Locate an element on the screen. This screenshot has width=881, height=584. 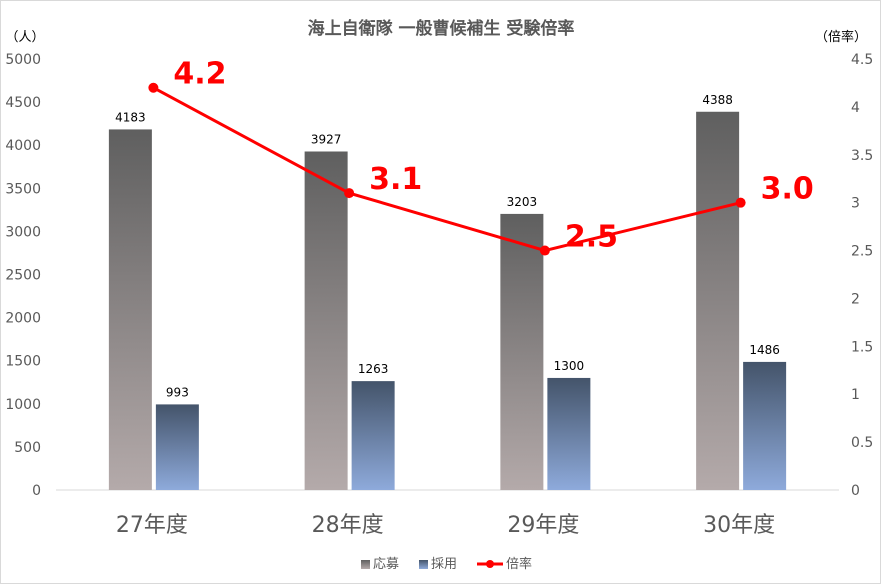
legend-label: 応募 is located at coordinates (386, 564).